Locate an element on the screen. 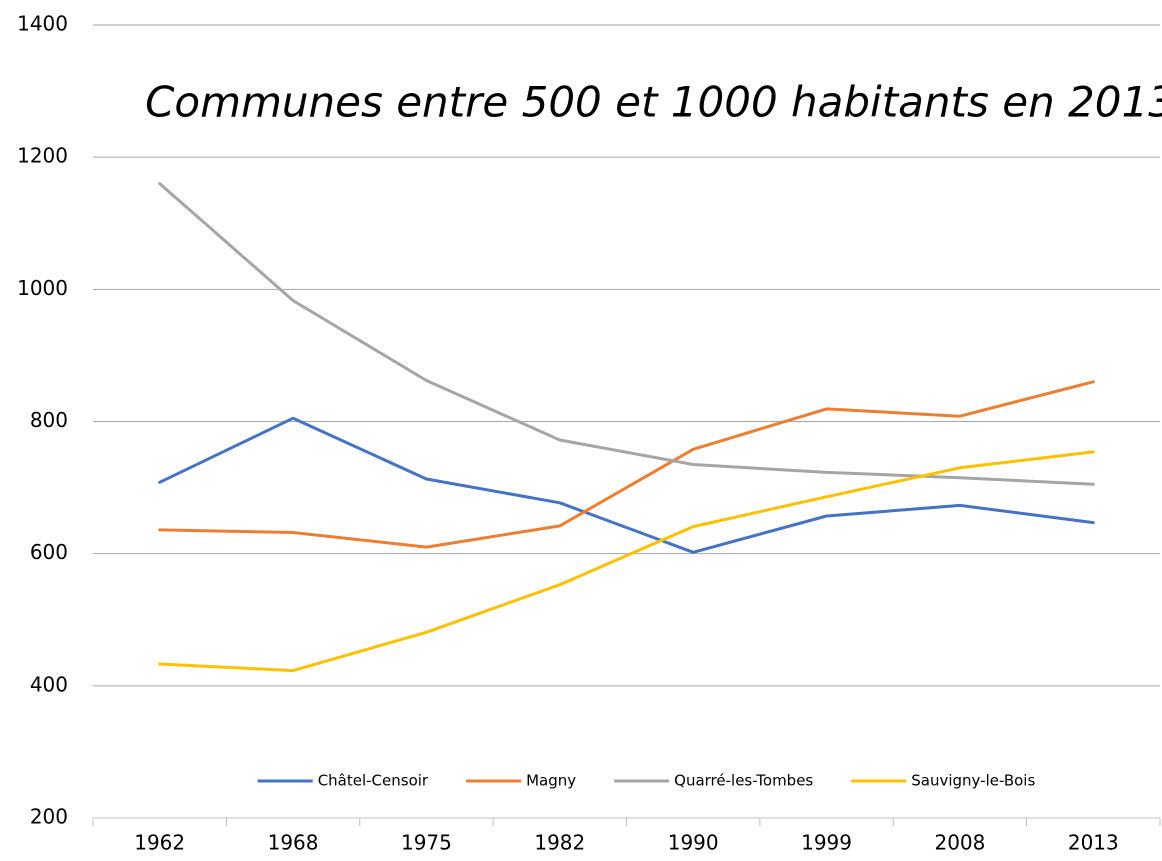 This screenshot has height=861, width=1162. y-tick-label: 1000 is located at coordinates (42, 288).